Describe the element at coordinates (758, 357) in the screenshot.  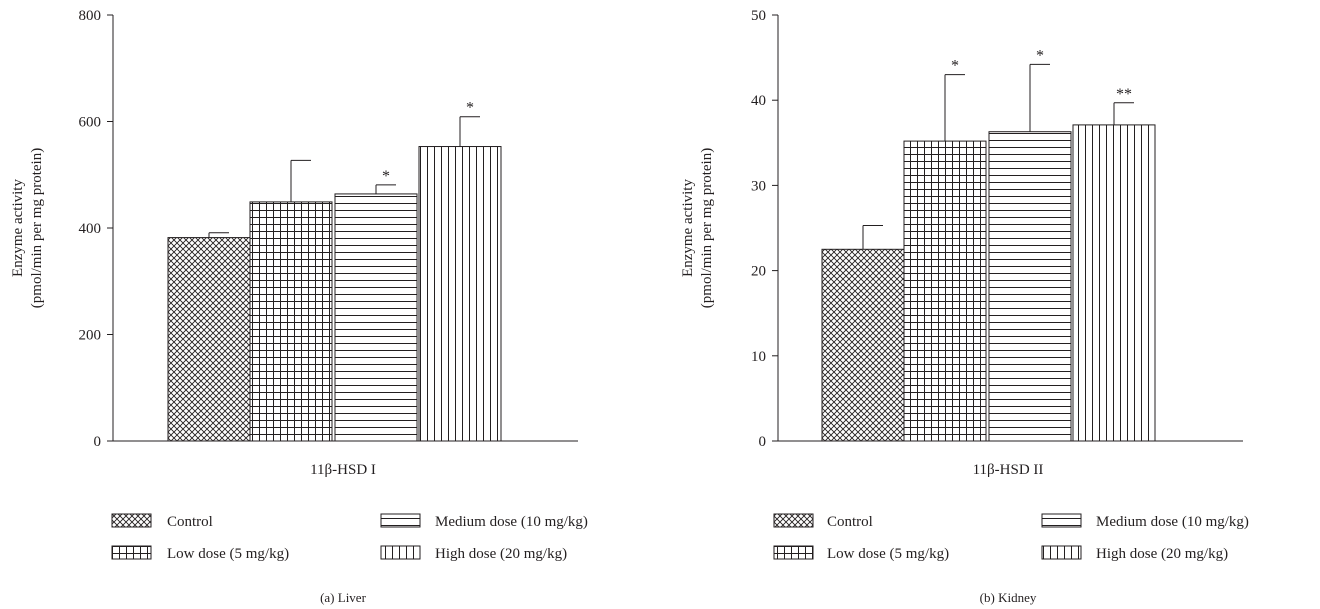
I see `y-tick-label: 10` at that location.